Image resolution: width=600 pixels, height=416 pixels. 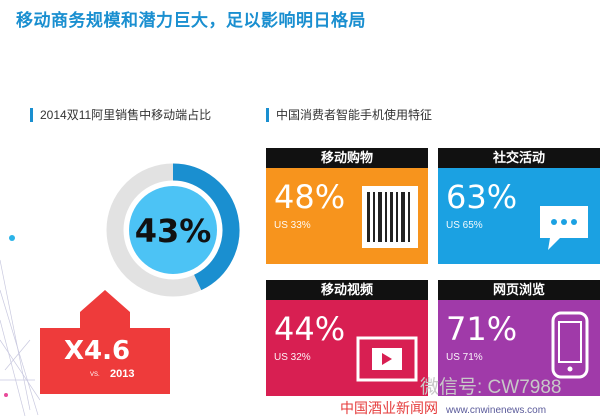 I want to click on footer-credit: 中国酒业新闻网 www.cnwinenews.com, so click(x=443, y=407).